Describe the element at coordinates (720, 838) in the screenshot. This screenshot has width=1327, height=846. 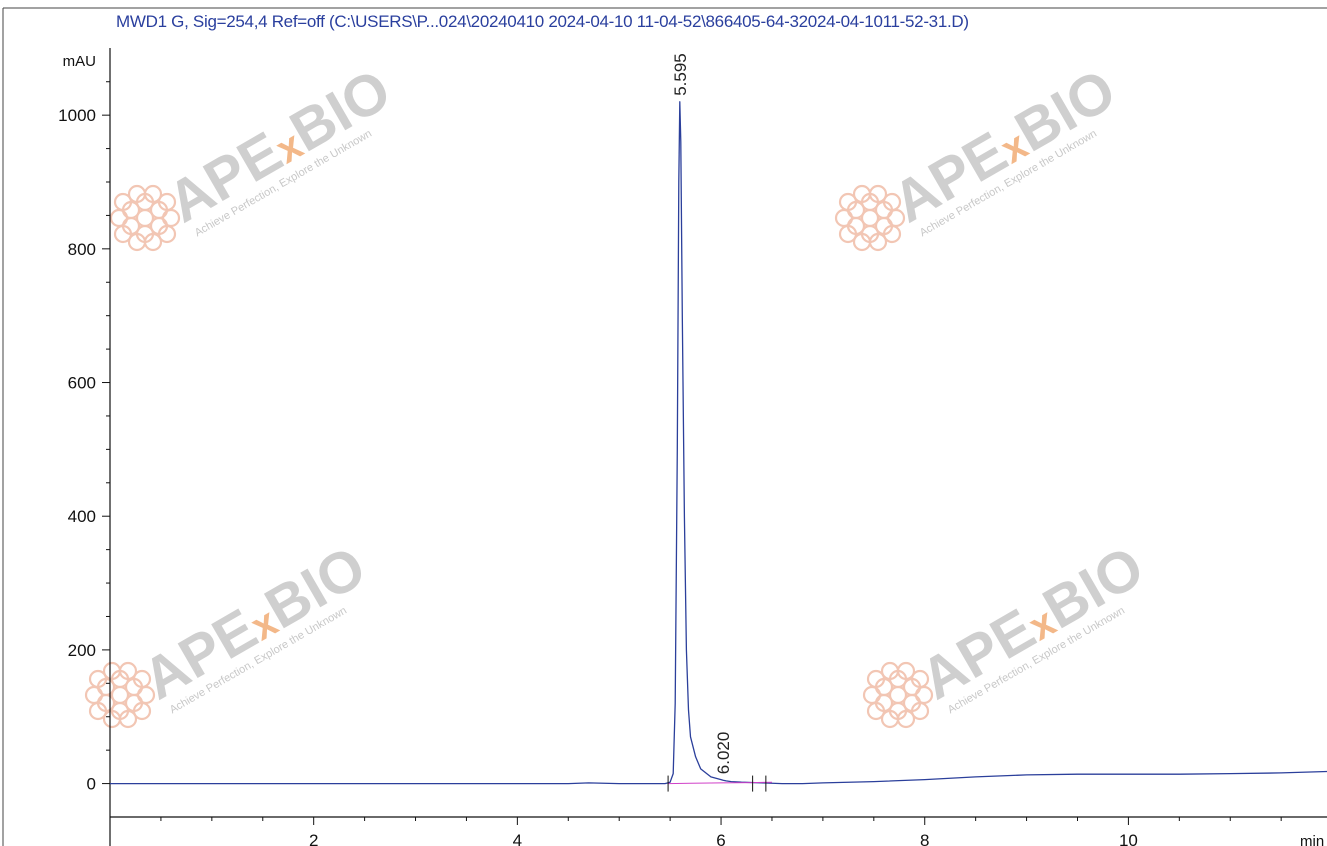
I see `x-tick-label: 6` at that location.